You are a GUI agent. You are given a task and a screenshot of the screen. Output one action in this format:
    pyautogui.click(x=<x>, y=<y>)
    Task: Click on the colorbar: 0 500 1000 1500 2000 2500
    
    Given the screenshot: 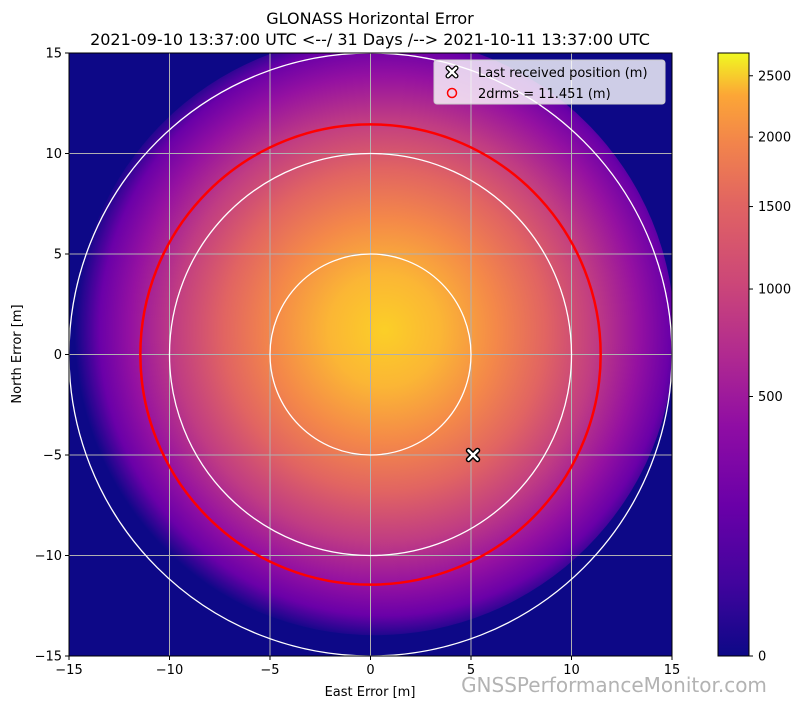 What is the action you would take?
    pyautogui.click(x=754, y=358)
    